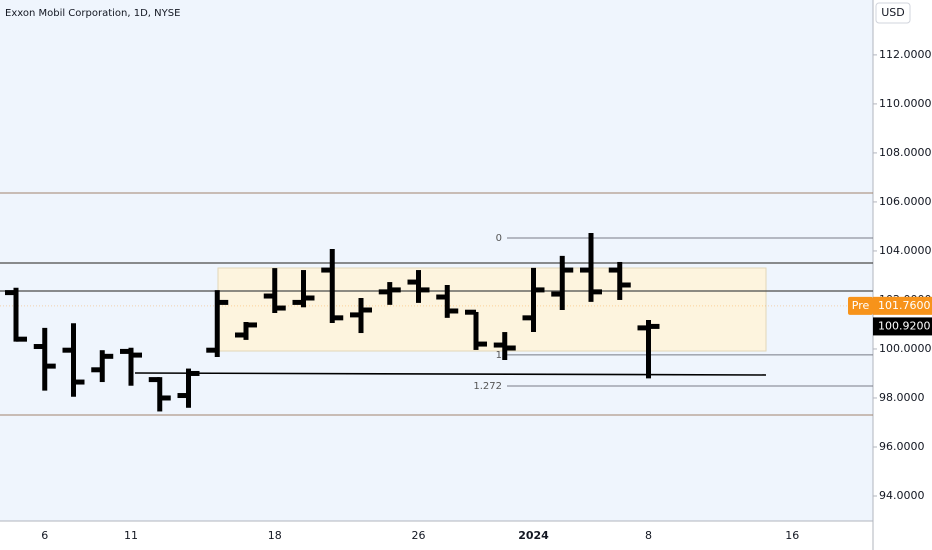 The width and height of the screenshot is (932, 550). Describe the element at coordinates (492, 309) in the screenshot. I see `range-box` at that location.